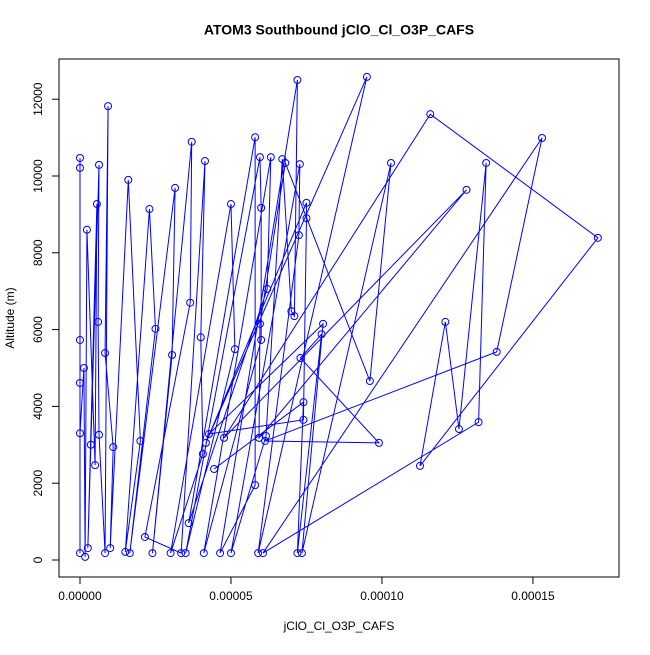 The height and width of the screenshot is (655, 650). What do you see at coordinates (382, 596) in the screenshot?
I see `x-tick-label: 0.00010` at bounding box center [382, 596].